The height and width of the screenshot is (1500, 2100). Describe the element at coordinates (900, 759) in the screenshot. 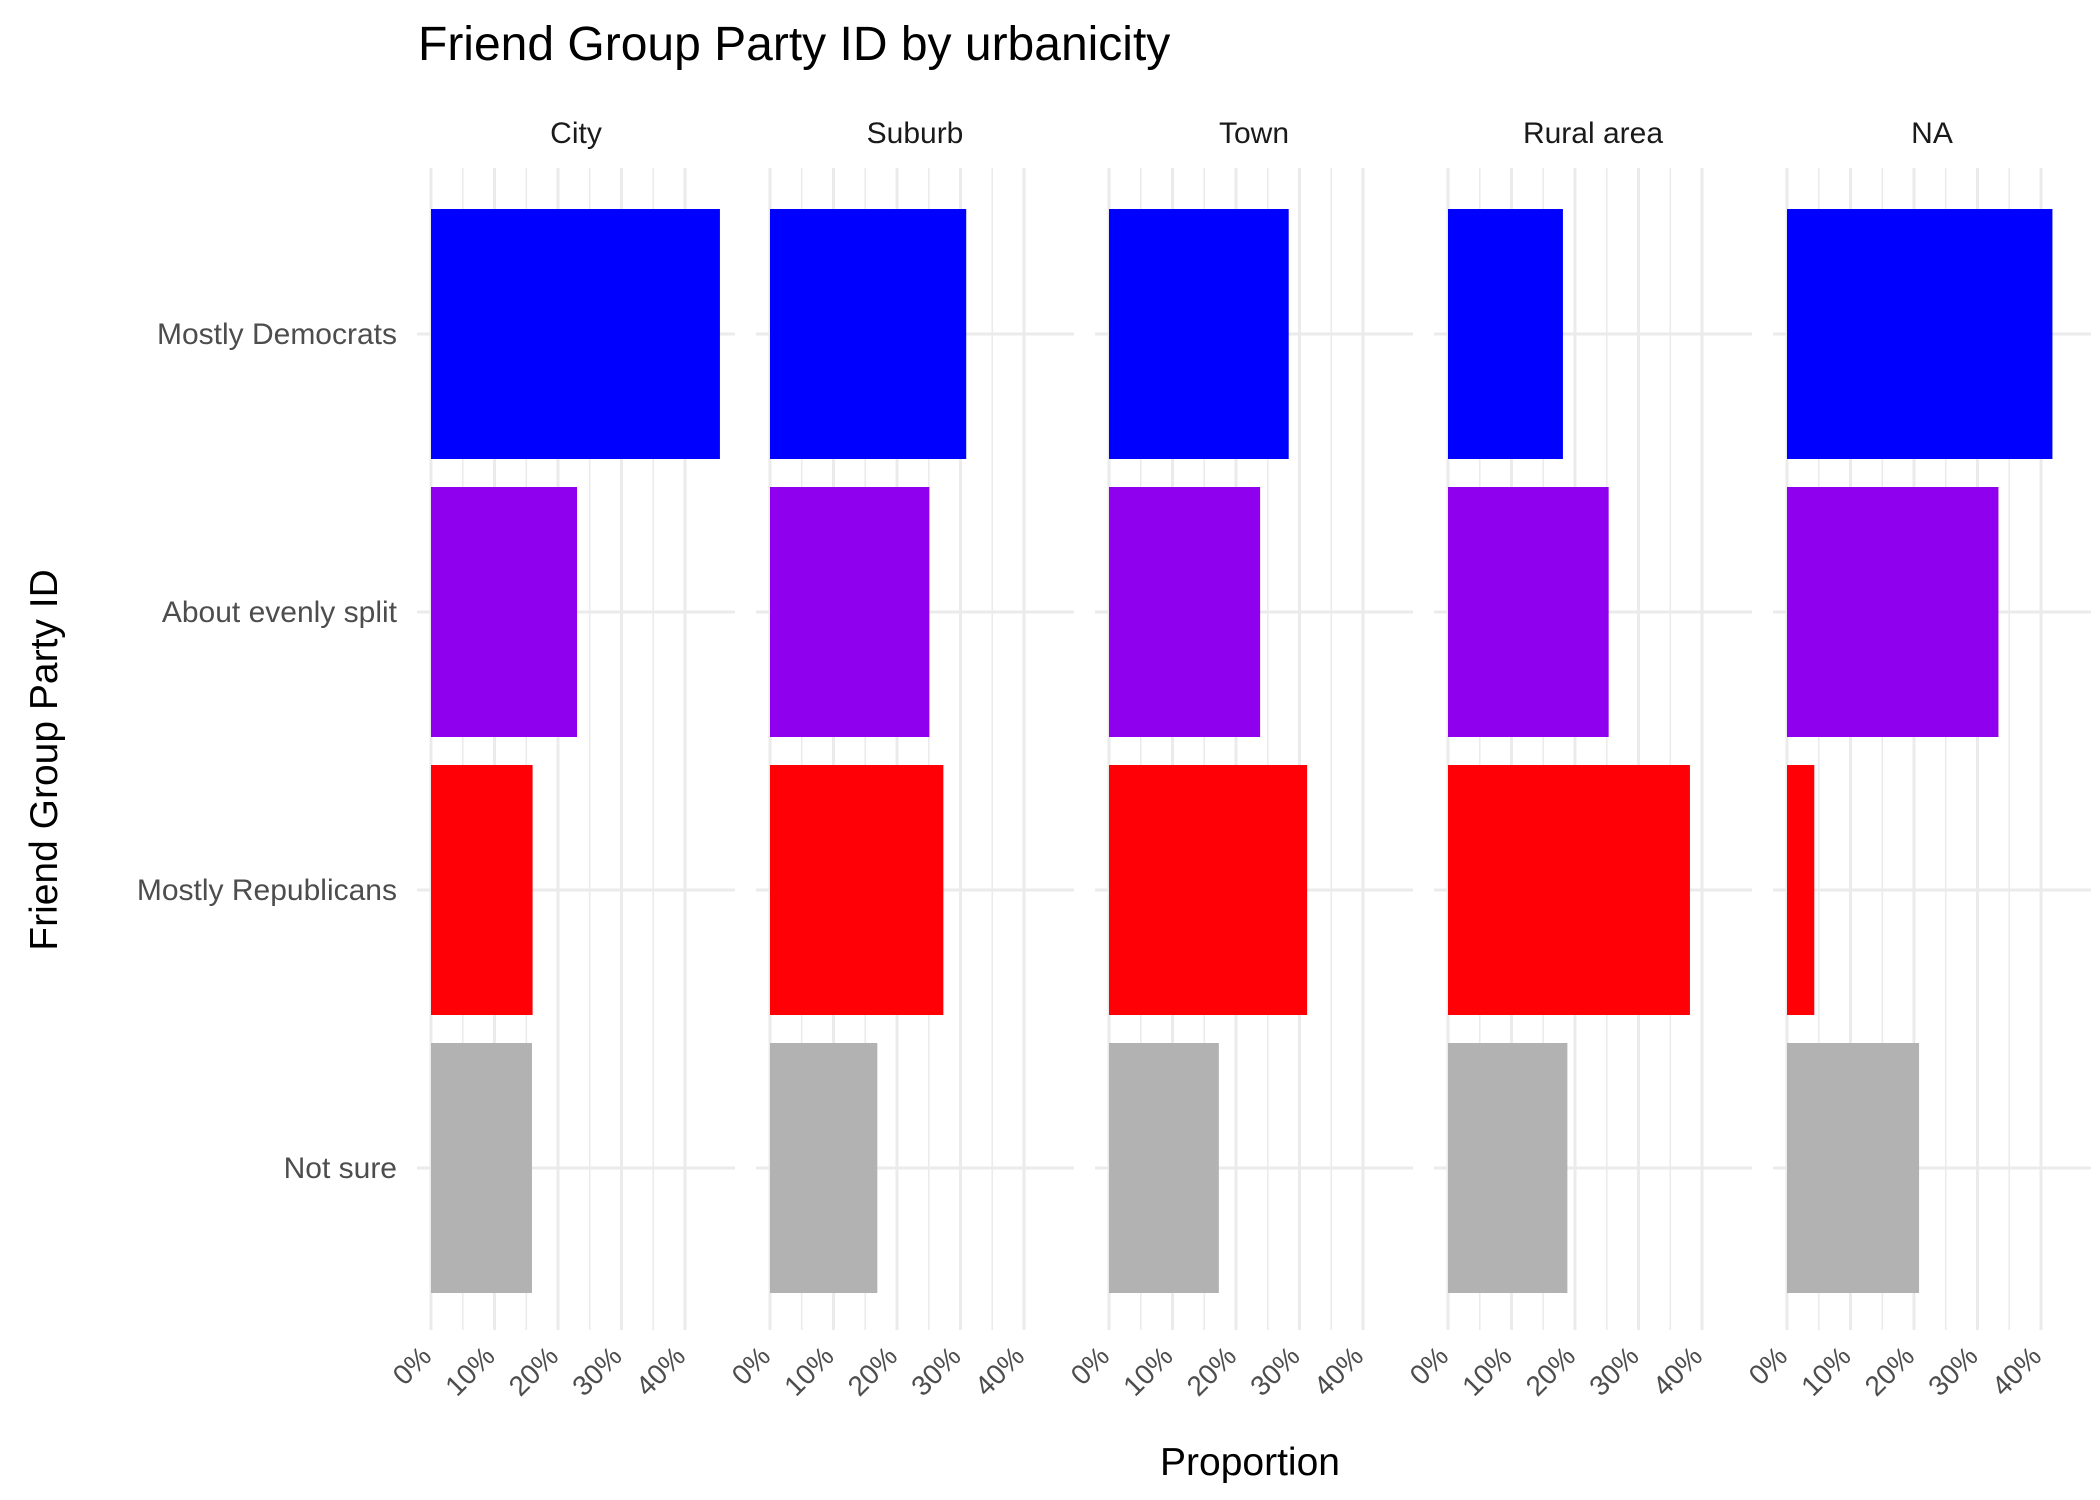

I see `facet-panel-suburb: Suburb 0% 10% 20% 30% 40%` at that location.